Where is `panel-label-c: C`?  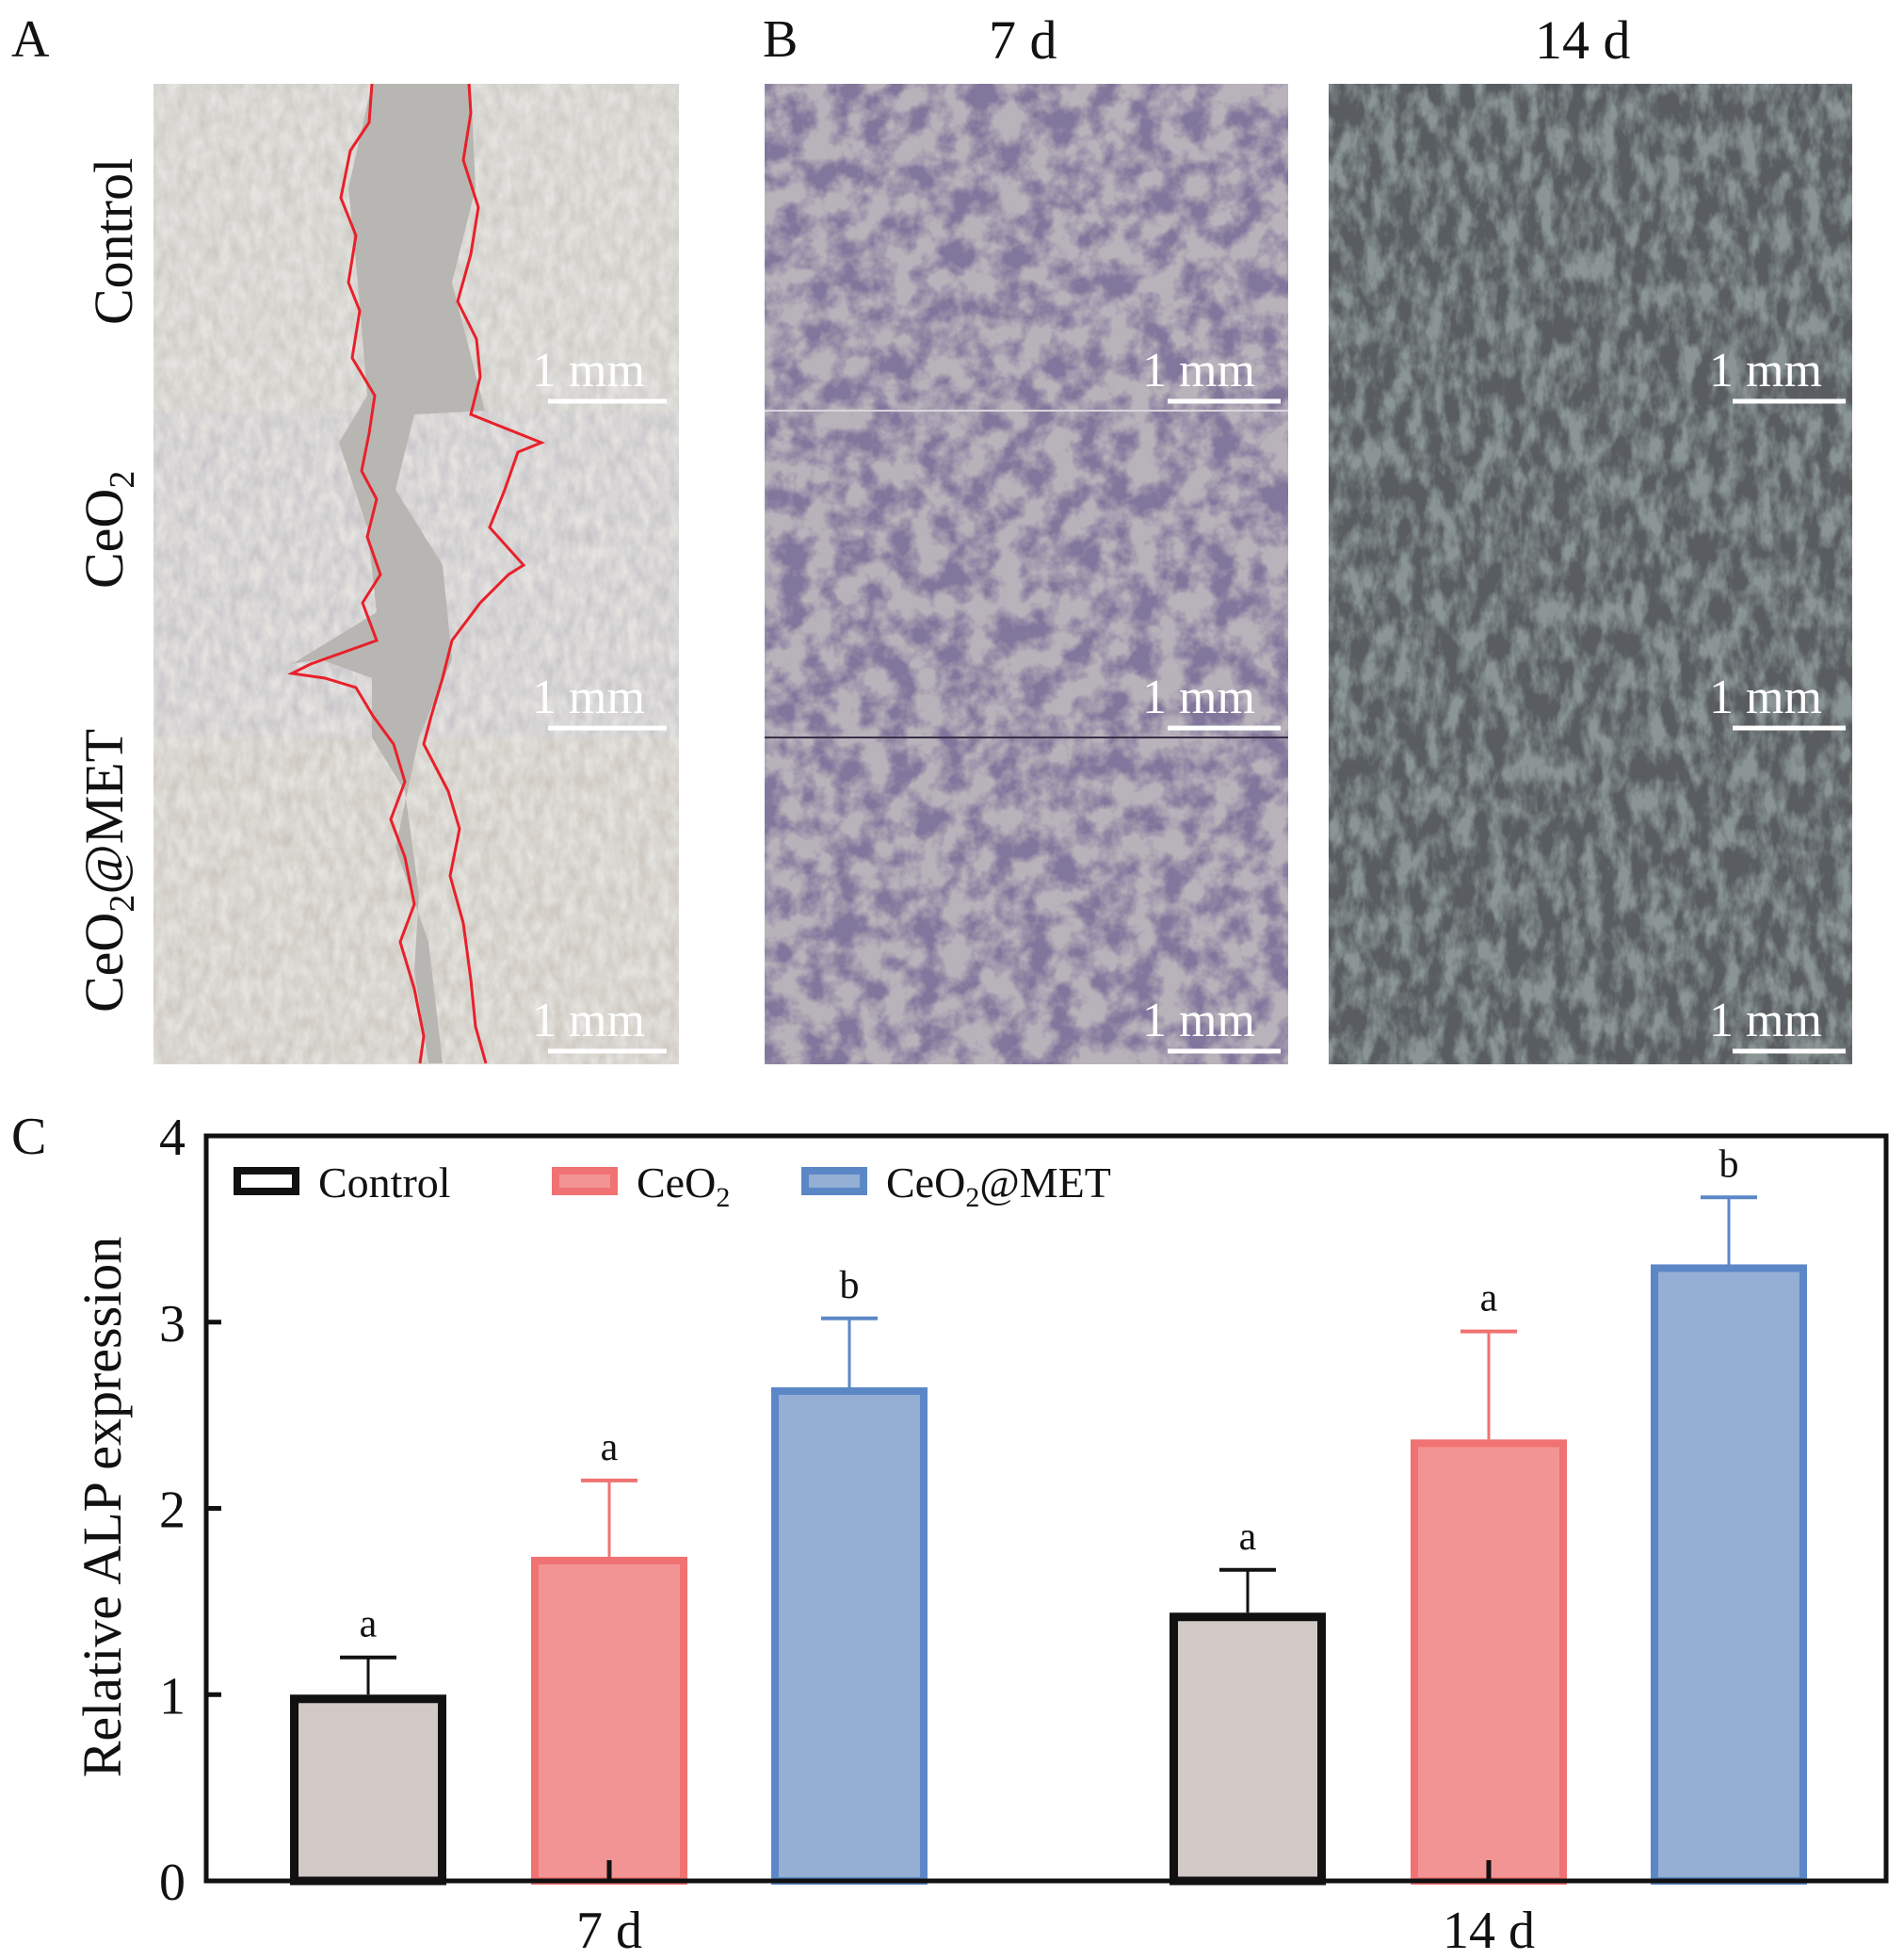
panel-label-c: C is located at coordinates (28, 1137).